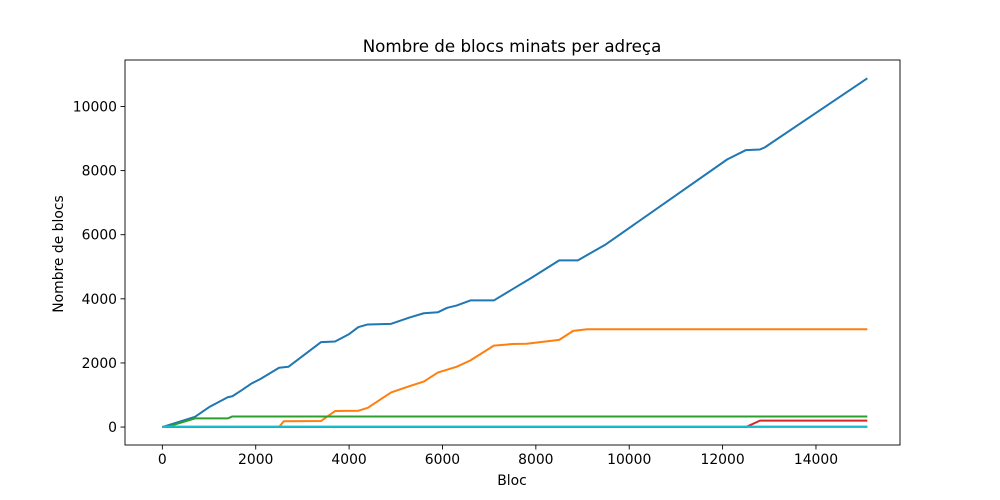 This screenshot has height=500, width=1000. What do you see at coordinates (512, 46) in the screenshot?
I see `chart-title: Nombre de blocs minats per adreça` at bounding box center [512, 46].